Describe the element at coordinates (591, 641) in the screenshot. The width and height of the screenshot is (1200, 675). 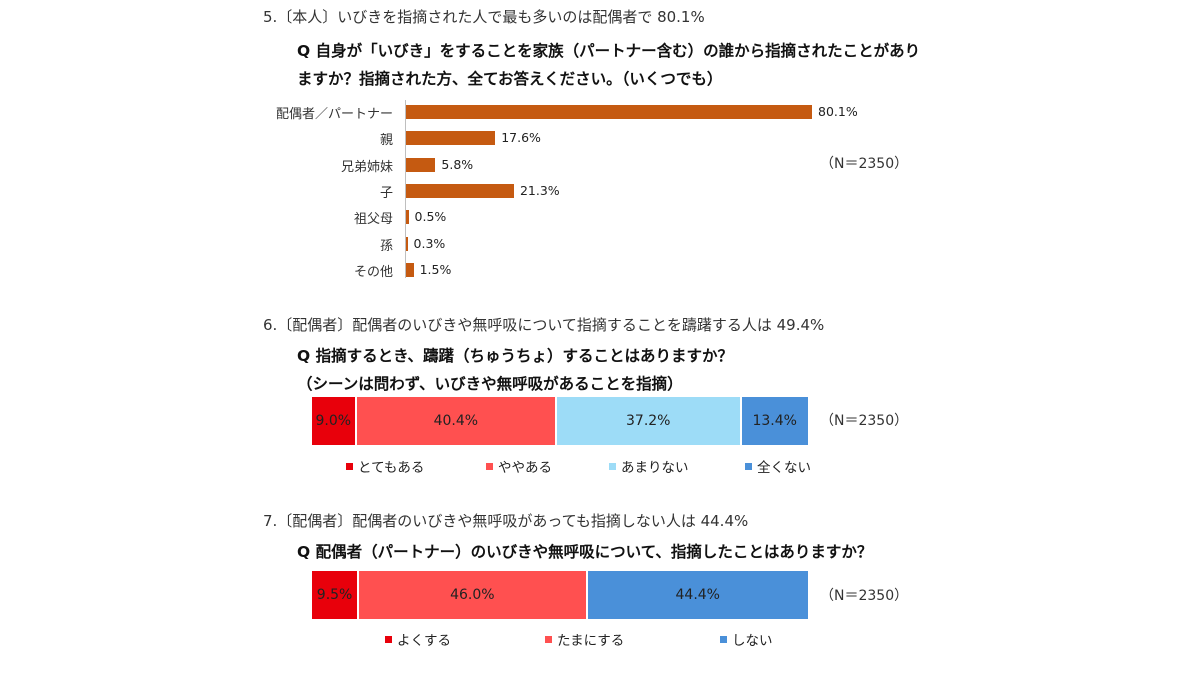
I see `legend-label: たまにする` at that location.